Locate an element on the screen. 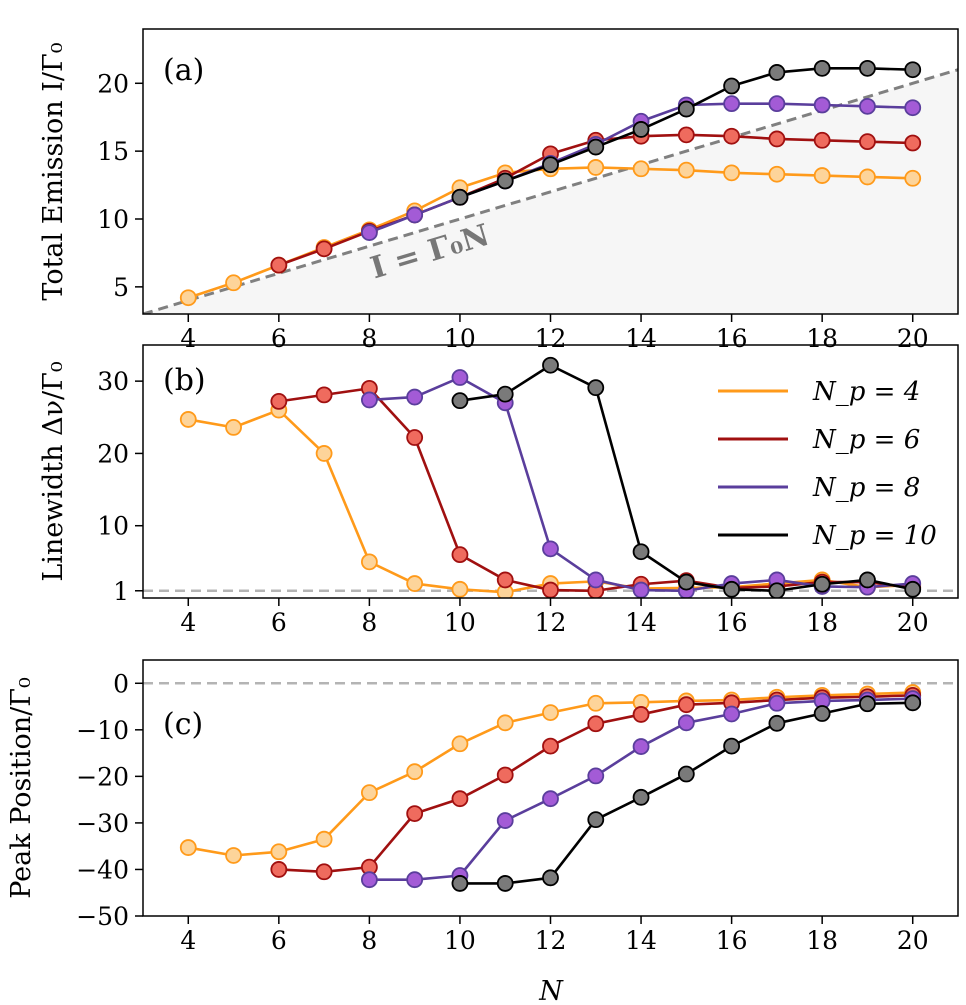  panel-label: (c) is located at coordinates (183, 724).